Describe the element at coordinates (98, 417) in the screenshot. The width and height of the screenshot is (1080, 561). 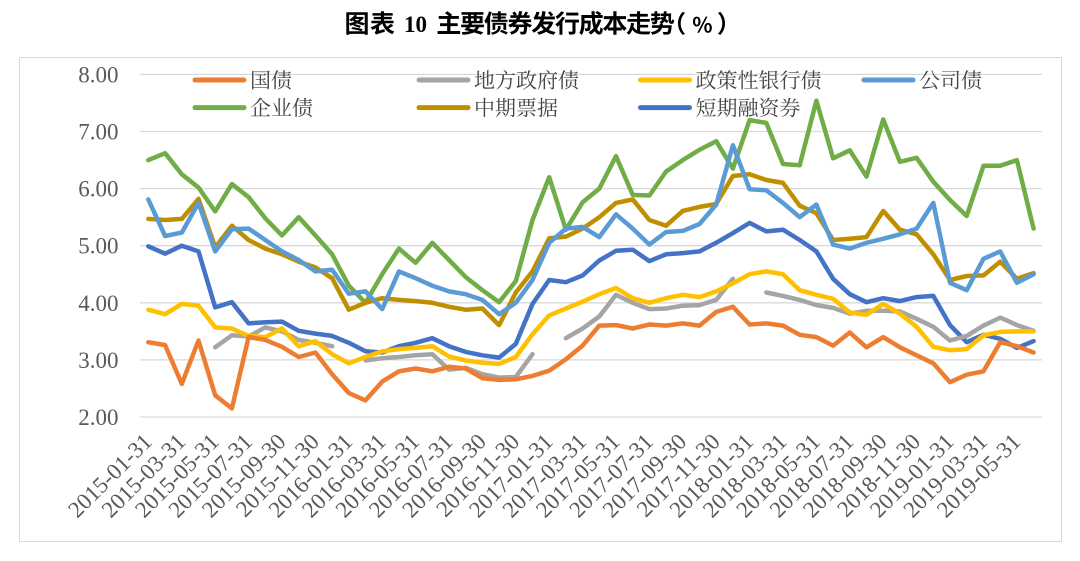
I see `svg-text: 2.00` at that location.